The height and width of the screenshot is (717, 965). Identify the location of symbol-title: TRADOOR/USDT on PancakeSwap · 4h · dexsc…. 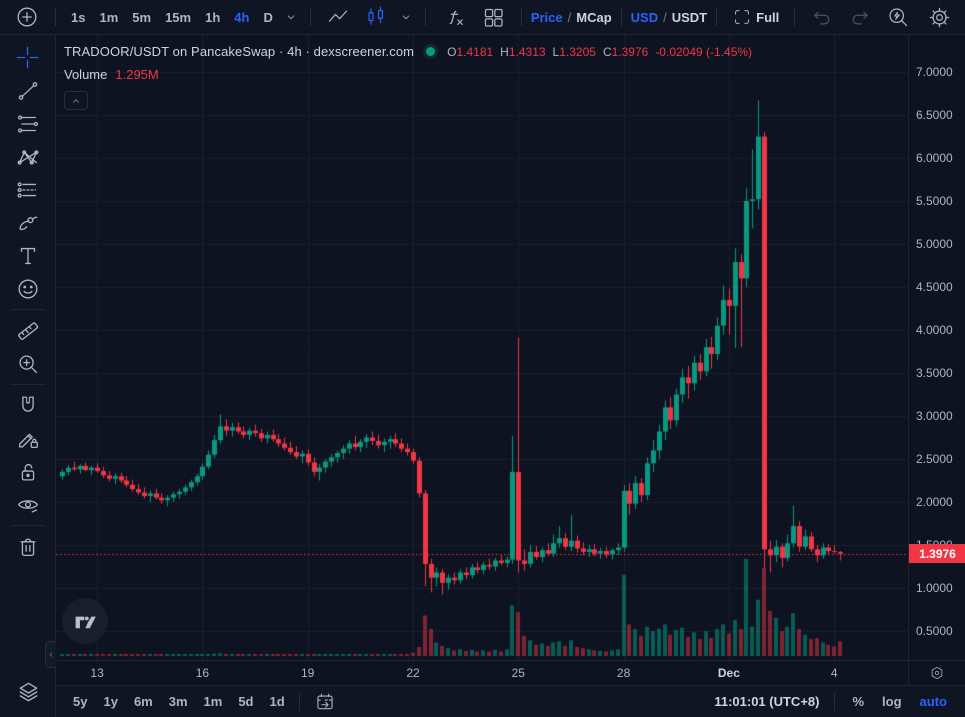
(239, 51).